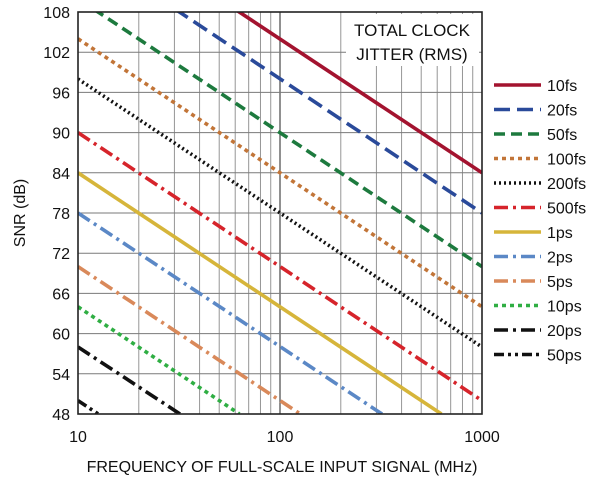 The height and width of the screenshot is (485, 595). I want to click on legend-label-10fs: 10fs, so click(562, 86).